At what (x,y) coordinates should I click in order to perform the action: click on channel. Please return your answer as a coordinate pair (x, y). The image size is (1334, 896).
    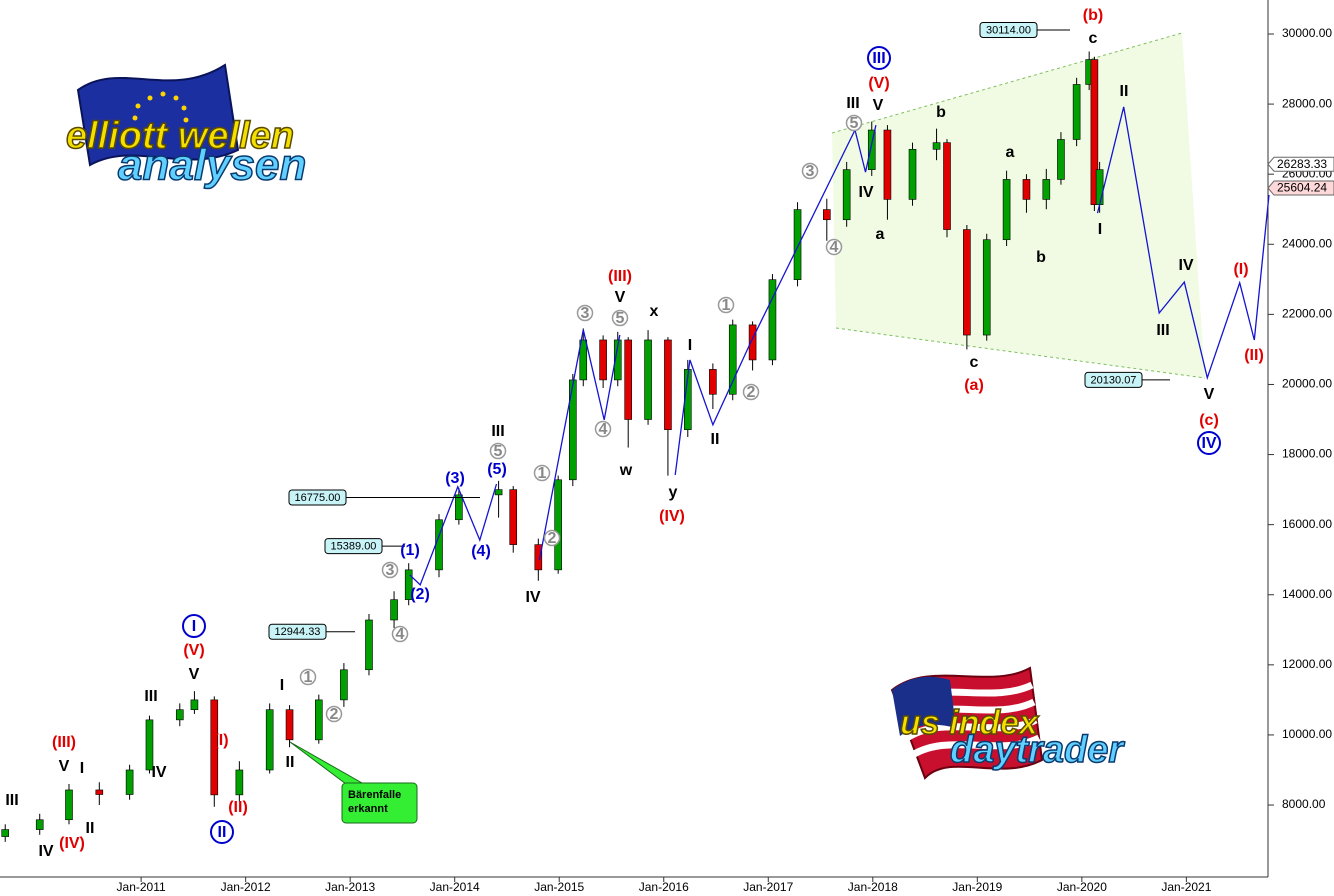
    Looking at the image, I should click on (1018, 205).